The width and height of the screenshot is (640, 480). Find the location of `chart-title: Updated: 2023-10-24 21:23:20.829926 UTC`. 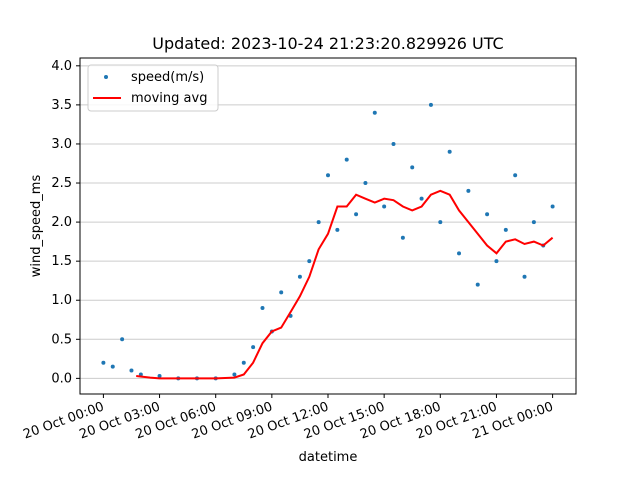

chart-title: Updated: 2023-10-24 21:23:20.829926 UTC is located at coordinates (327, 43).